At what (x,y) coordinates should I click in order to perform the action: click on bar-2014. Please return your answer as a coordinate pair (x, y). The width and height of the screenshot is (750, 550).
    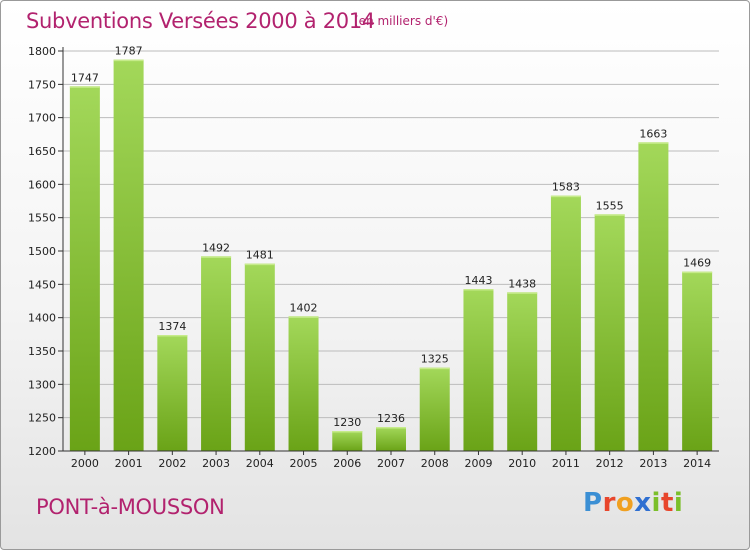
    Looking at the image, I should click on (697, 361).